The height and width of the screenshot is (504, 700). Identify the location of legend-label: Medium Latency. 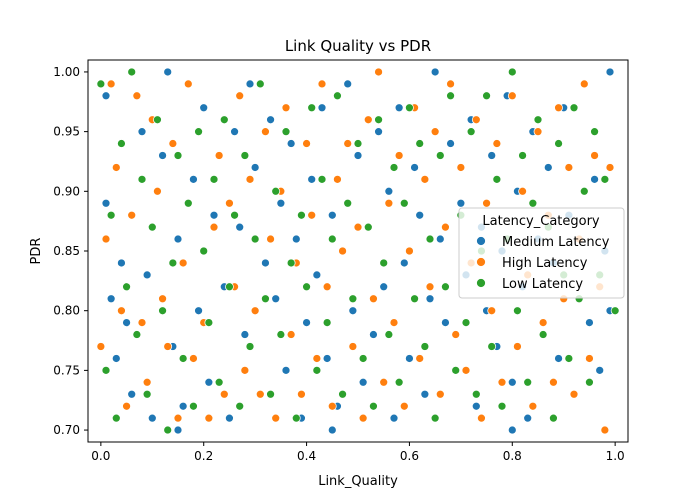
(556, 242).